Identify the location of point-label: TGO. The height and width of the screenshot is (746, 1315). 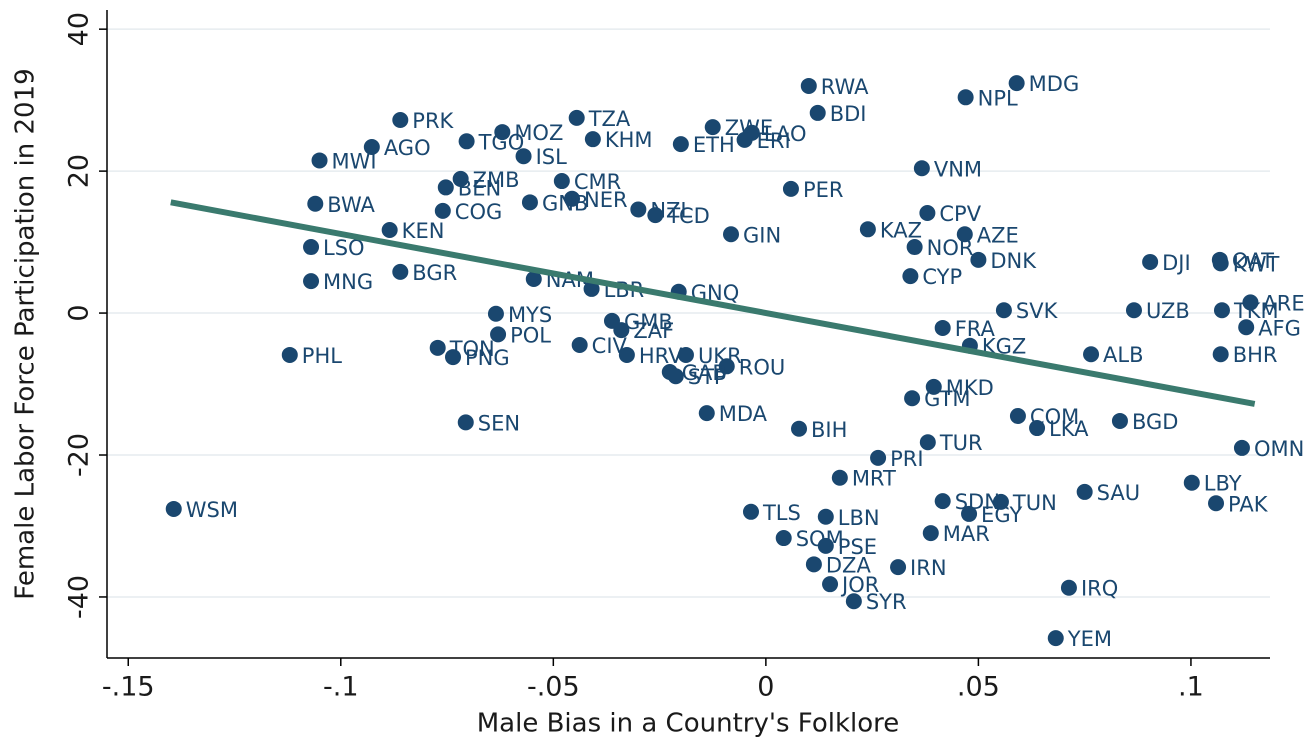
(501, 142).